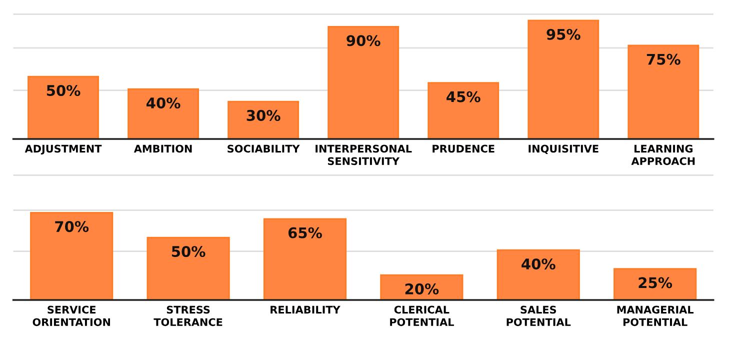 This screenshot has width=737, height=347. What do you see at coordinates (72, 226) in the screenshot?
I see `data-label: 70%` at bounding box center [72, 226].